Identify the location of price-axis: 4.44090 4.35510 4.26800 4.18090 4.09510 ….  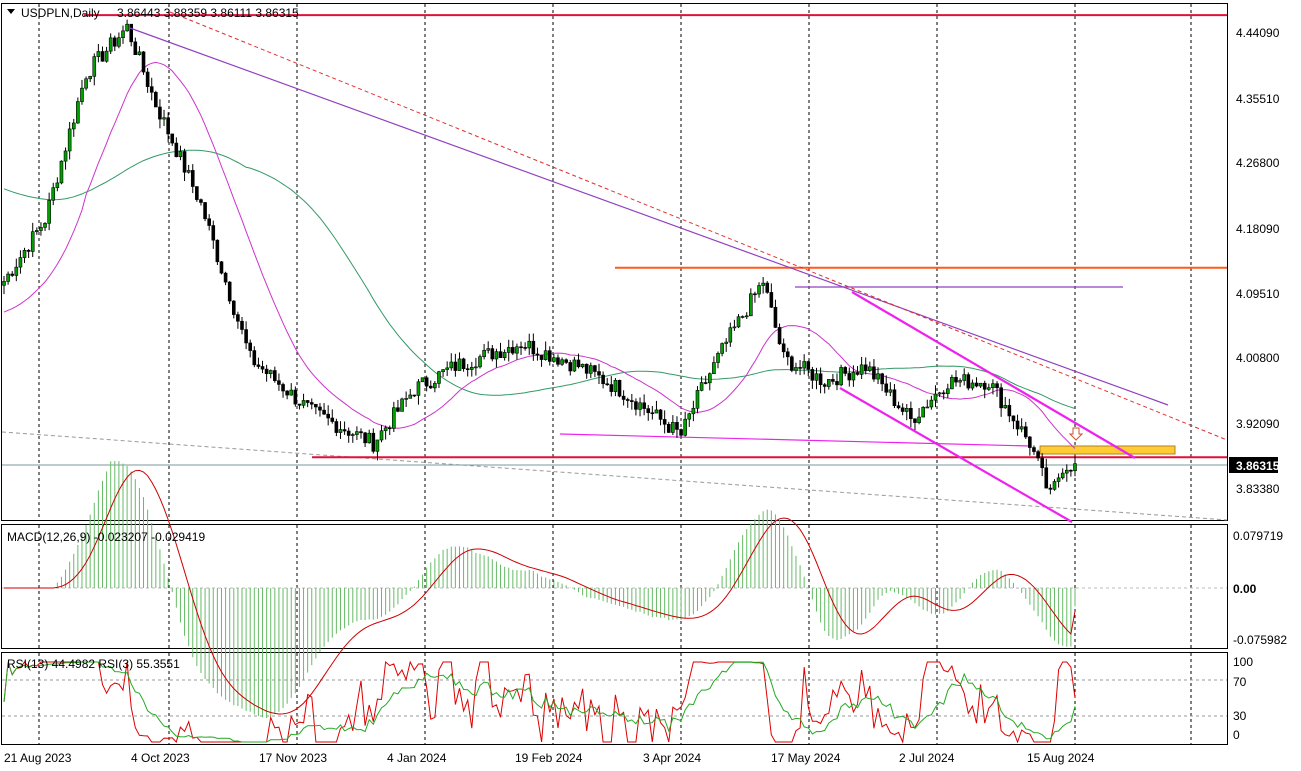
(1258, 261).